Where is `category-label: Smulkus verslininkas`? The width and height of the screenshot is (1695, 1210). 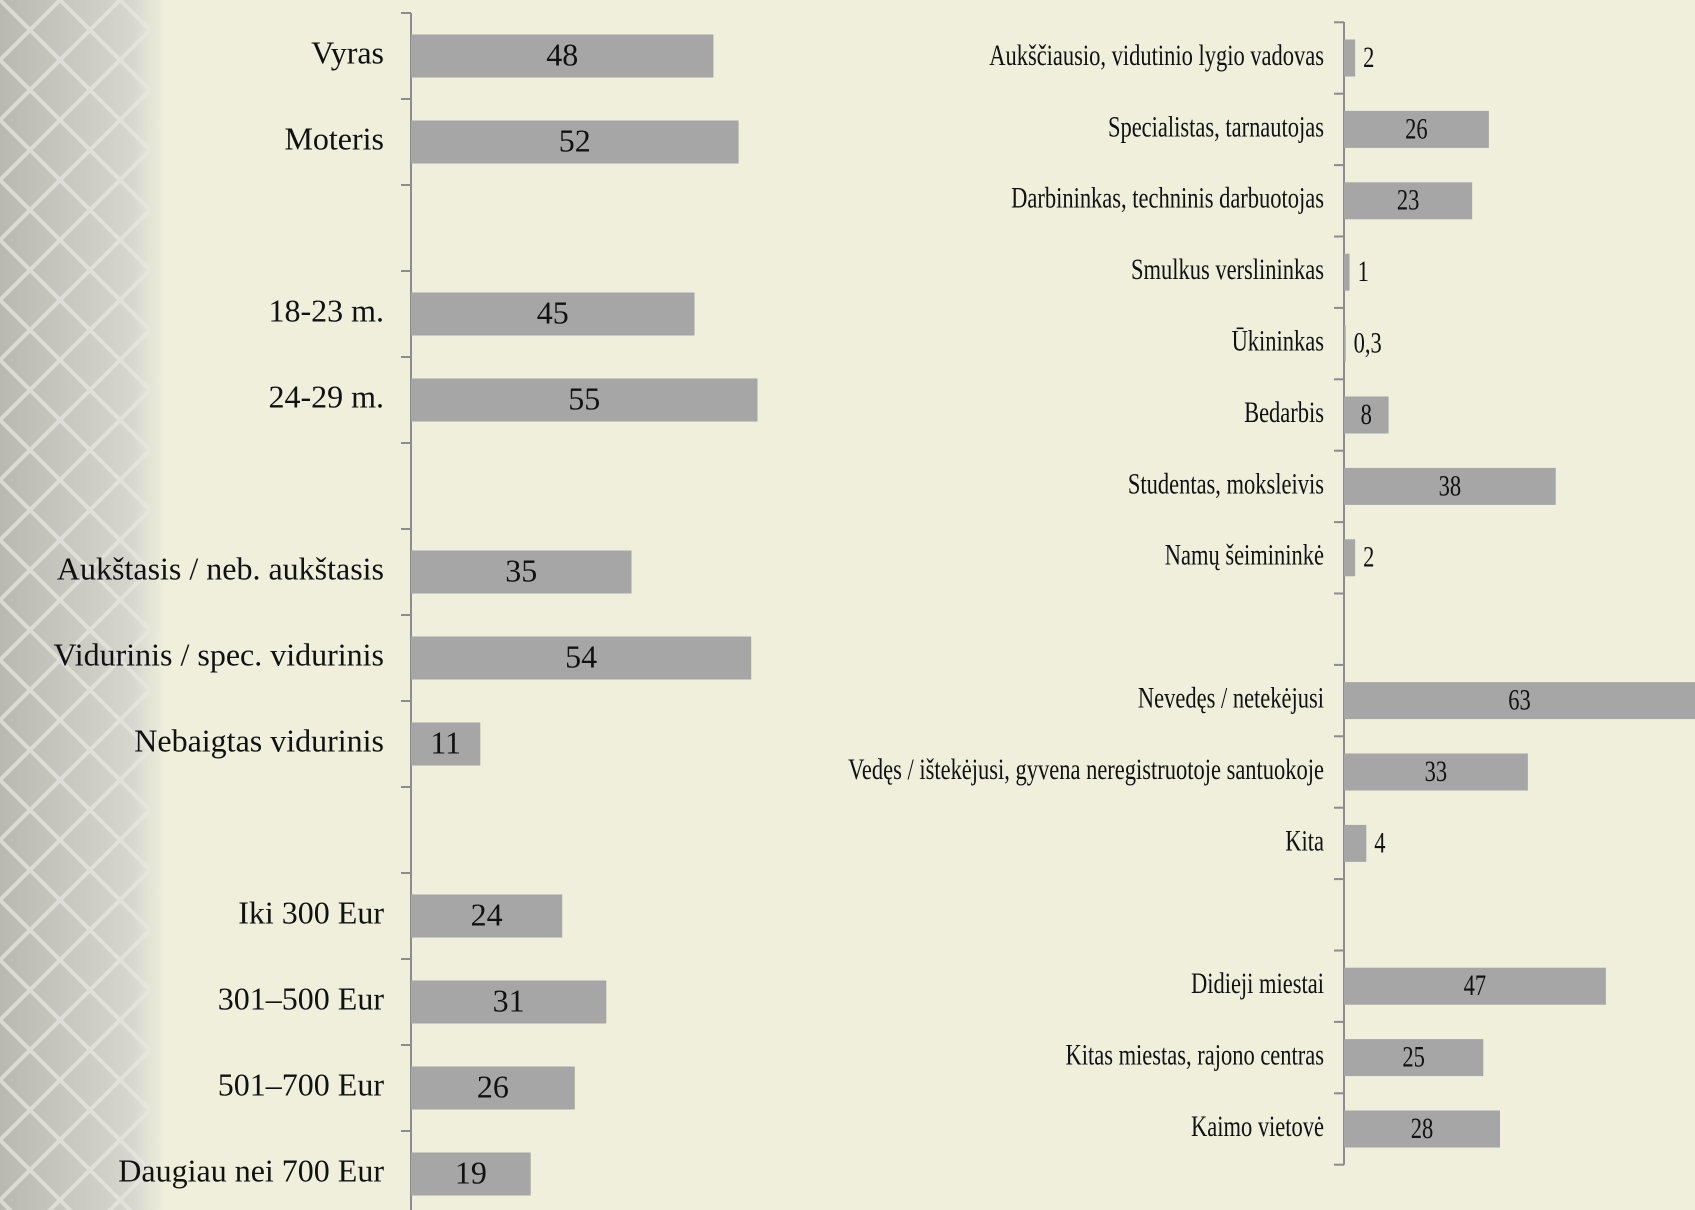
category-label: Smulkus verslininkas is located at coordinates (1227, 269).